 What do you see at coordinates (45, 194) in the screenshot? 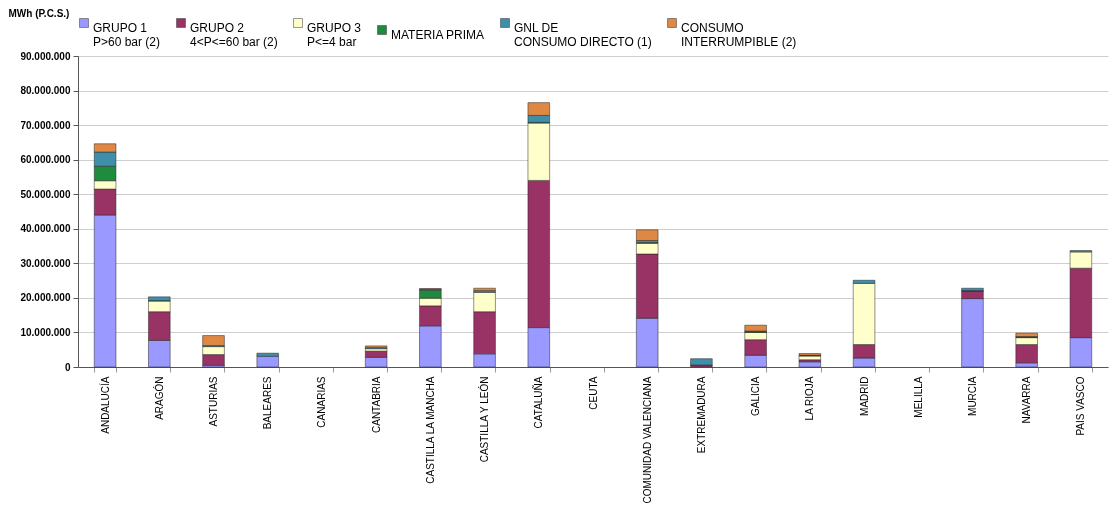
I see `y-tick-label: 50.000.000` at bounding box center [45, 194].